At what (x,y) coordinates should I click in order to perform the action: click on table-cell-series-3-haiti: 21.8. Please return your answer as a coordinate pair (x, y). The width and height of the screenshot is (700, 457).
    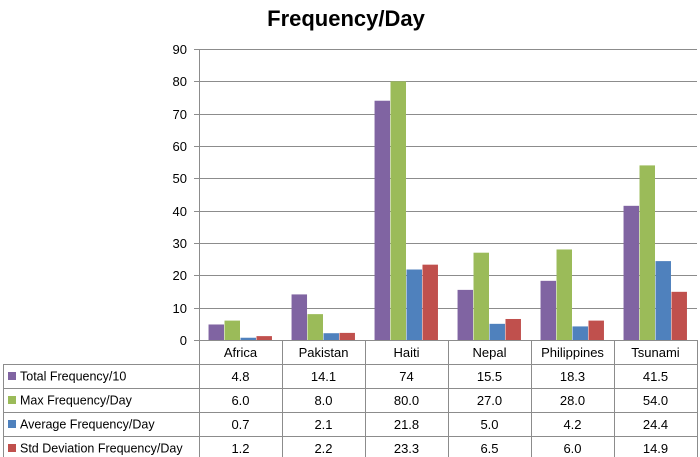
    Looking at the image, I should click on (406, 424).